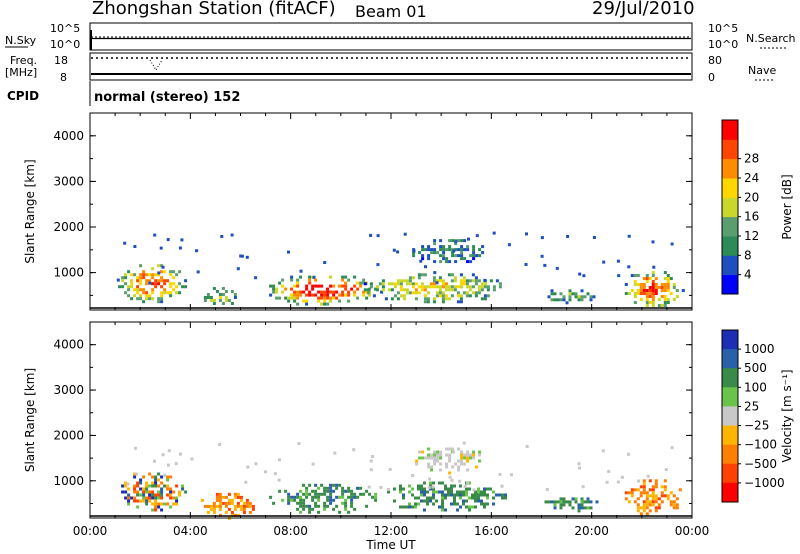 The width and height of the screenshot is (800, 554). I want to click on station-title: Zhongshan Station (fitACF), so click(214, 9).